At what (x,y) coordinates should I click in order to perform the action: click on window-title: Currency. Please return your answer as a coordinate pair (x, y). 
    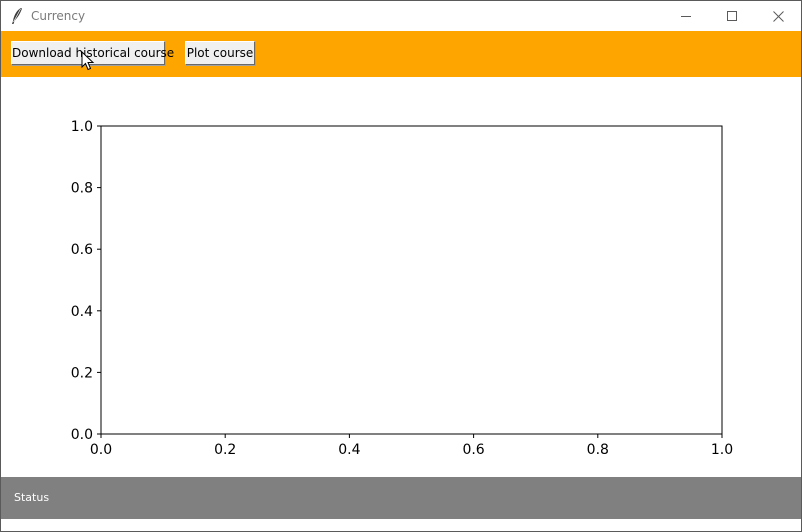
    Looking at the image, I should click on (58, 16).